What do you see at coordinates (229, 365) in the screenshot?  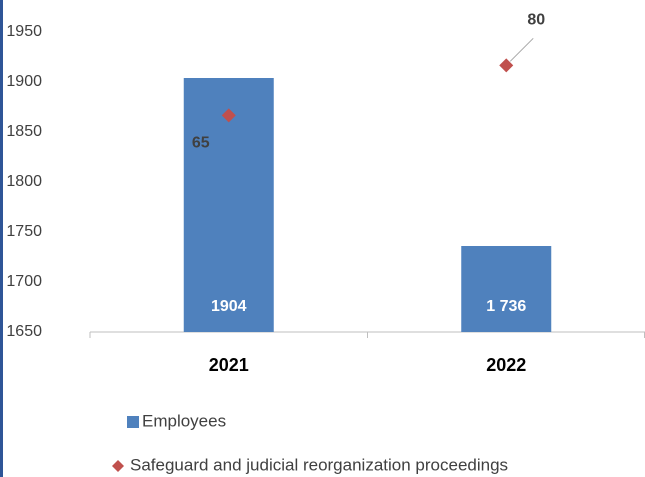 I see `x-tick-label: 2021` at bounding box center [229, 365].